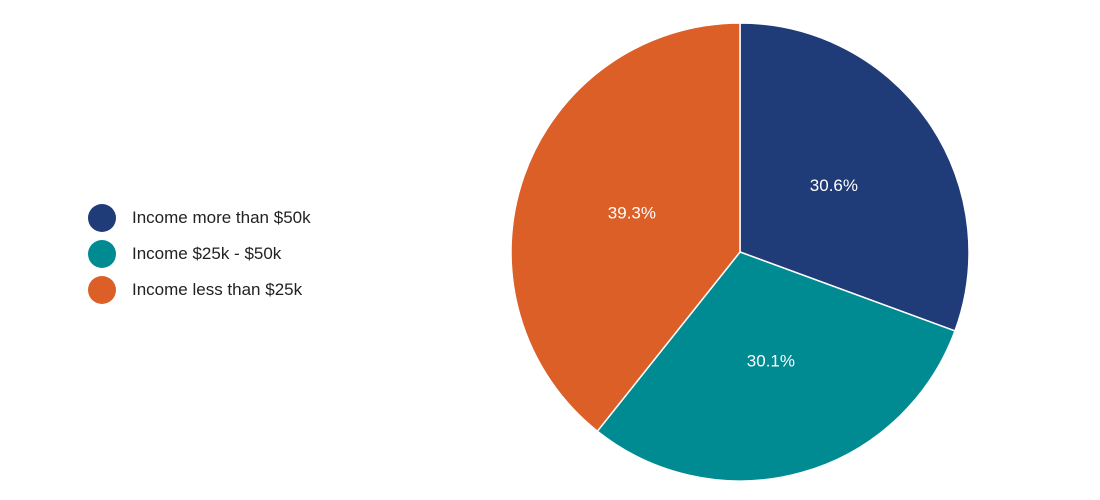  Describe the element at coordinates (632, 213) in the screenshot. I see `pie-slice-label-income-less-than-25k: 39.3%` at that location.